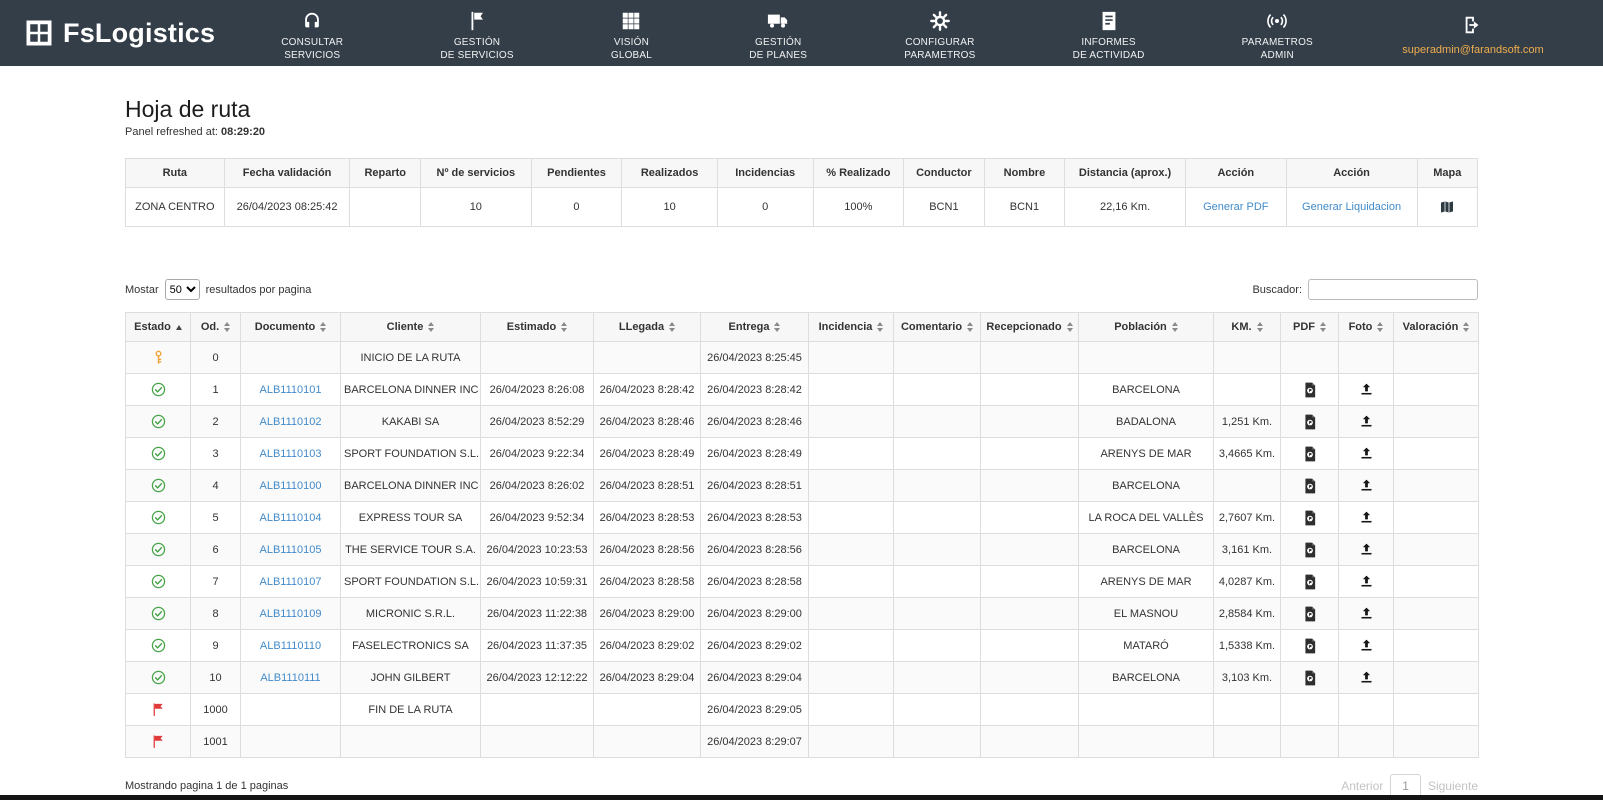 The image size is (1603, 800). I want to click on col-header-foto: Foto, so click(1366, 327).